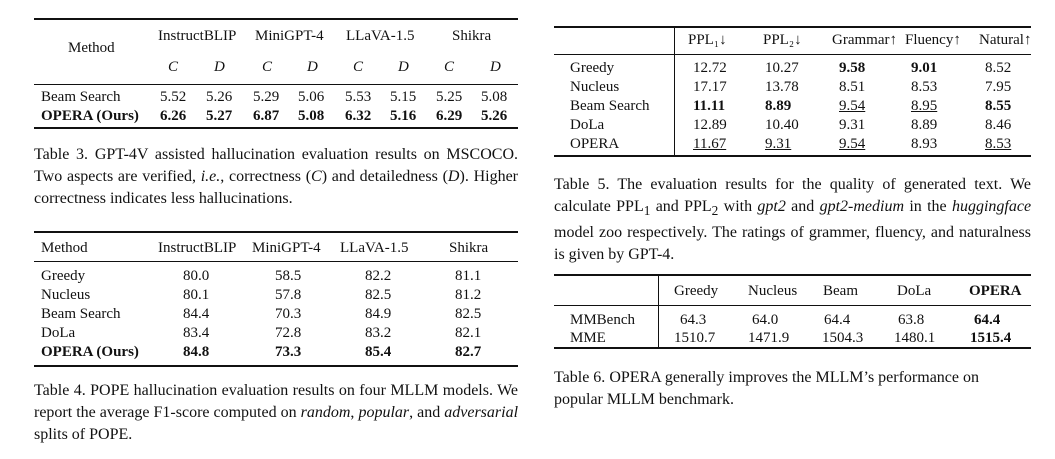  Describe the element at coordinates (911, 320) in the screenshot. I see `table6-cell: 63.8` at that location.